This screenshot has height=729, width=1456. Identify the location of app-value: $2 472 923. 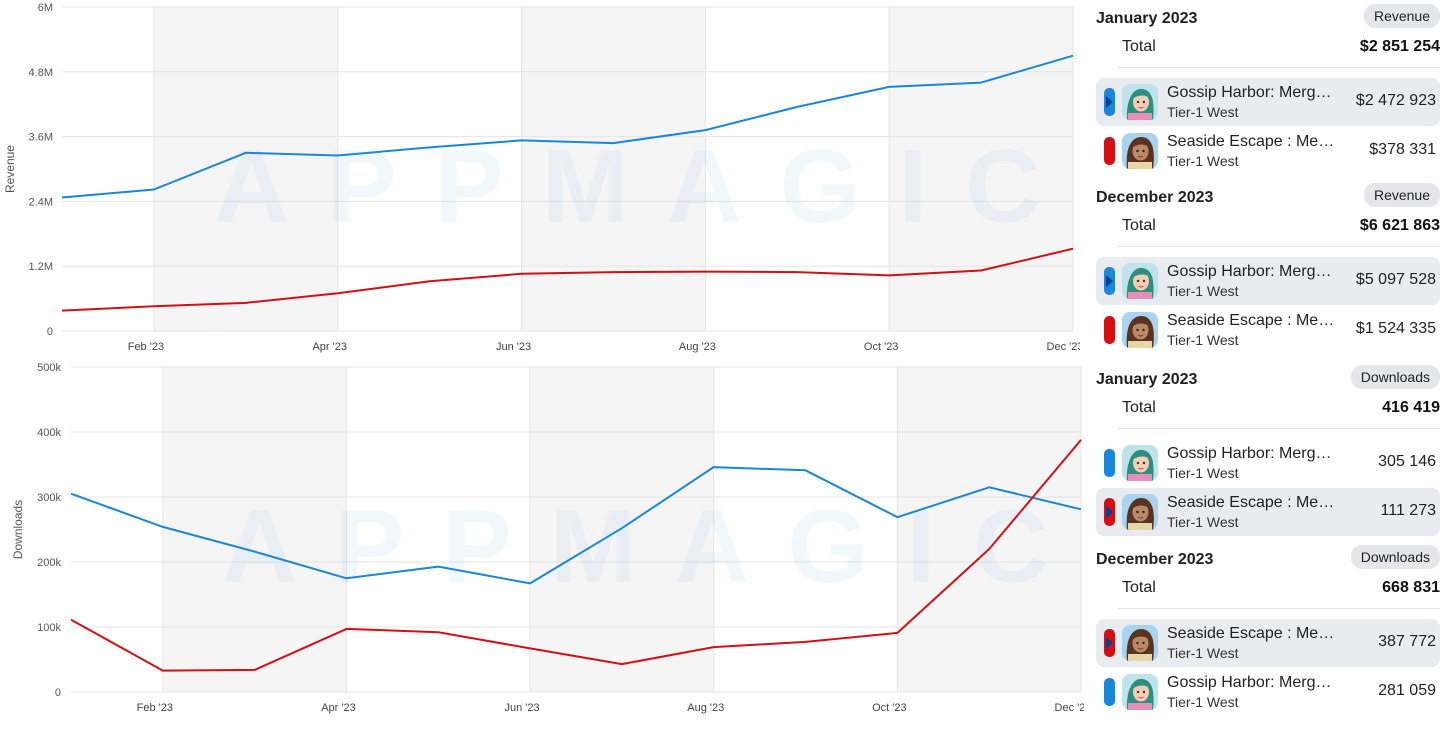
(1395, 100).